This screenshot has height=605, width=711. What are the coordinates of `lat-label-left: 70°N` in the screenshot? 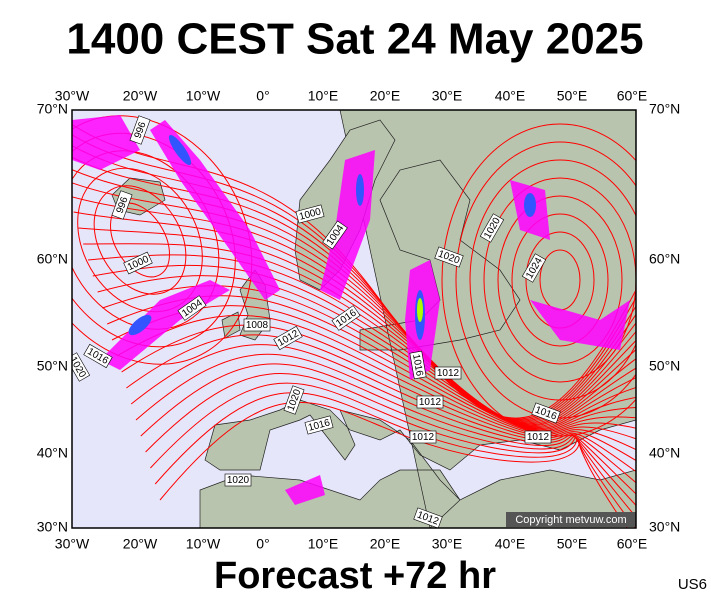 It's located at (52, 109).